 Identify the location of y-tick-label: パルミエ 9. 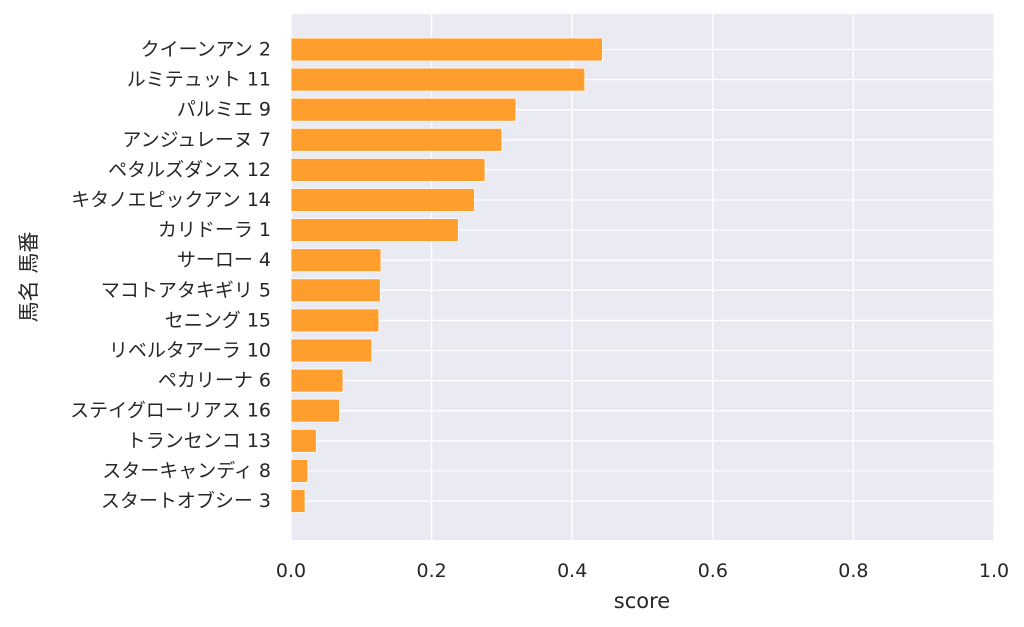
(224, 110).